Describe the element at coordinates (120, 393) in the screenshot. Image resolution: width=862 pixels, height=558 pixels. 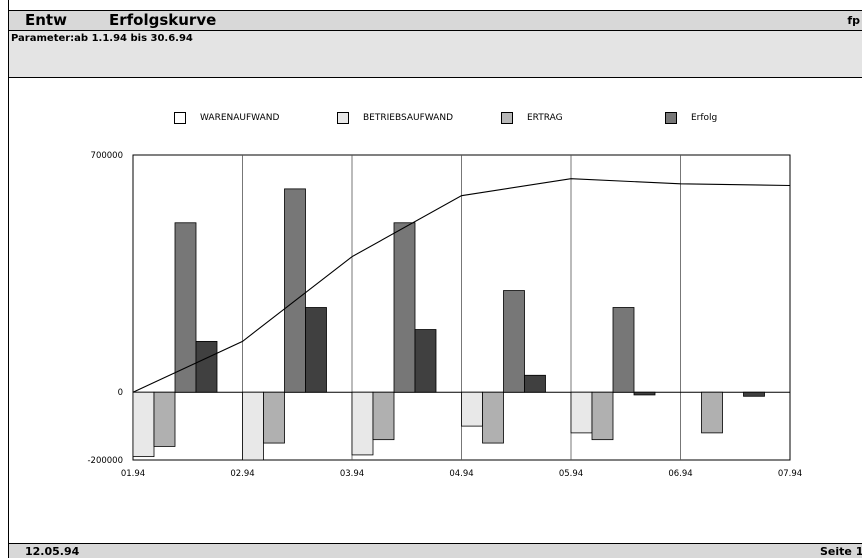
I see `y-tick-label: 0` at that location.